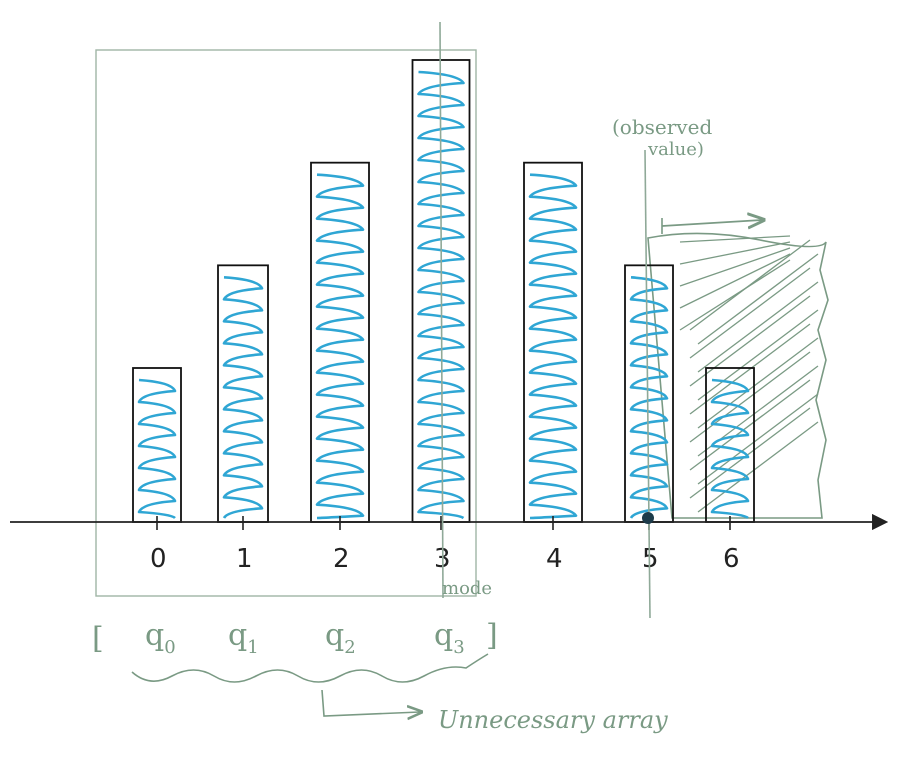 Image resolution: width=913 pixels, height=761 pixels. What do you see at coordinates (711, 223) in the screenshot?
I see `tail-direction-arrow` at bounding box center [711, 223].